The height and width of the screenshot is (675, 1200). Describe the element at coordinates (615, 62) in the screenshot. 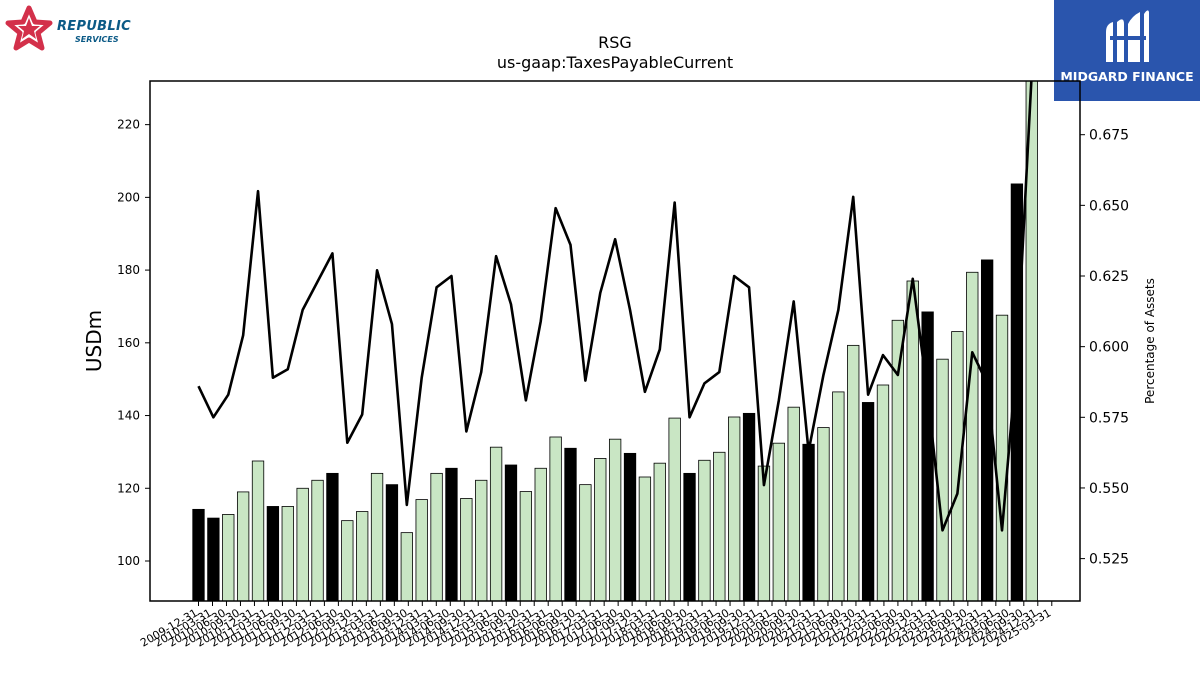

I see `chart-subtitle: us-gaap:TaxesPayableCurrent` at that location.